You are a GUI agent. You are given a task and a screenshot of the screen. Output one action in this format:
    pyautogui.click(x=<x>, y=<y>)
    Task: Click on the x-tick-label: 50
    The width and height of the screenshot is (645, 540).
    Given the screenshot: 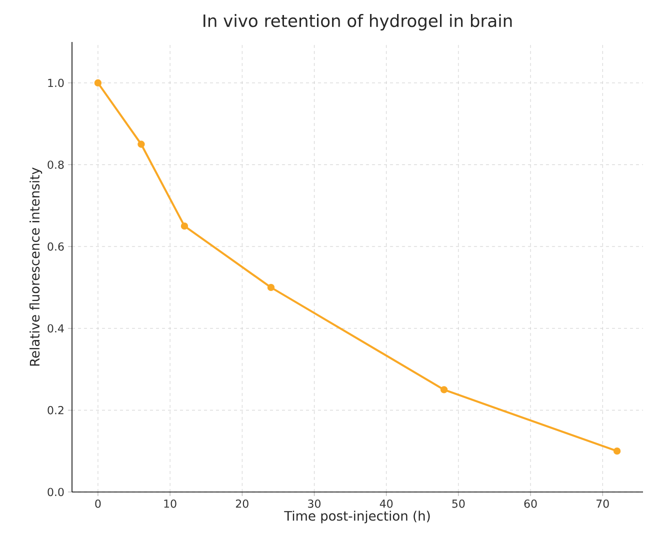 What is the action you would take?
    pyautogui.click(x=458, y=504)
    